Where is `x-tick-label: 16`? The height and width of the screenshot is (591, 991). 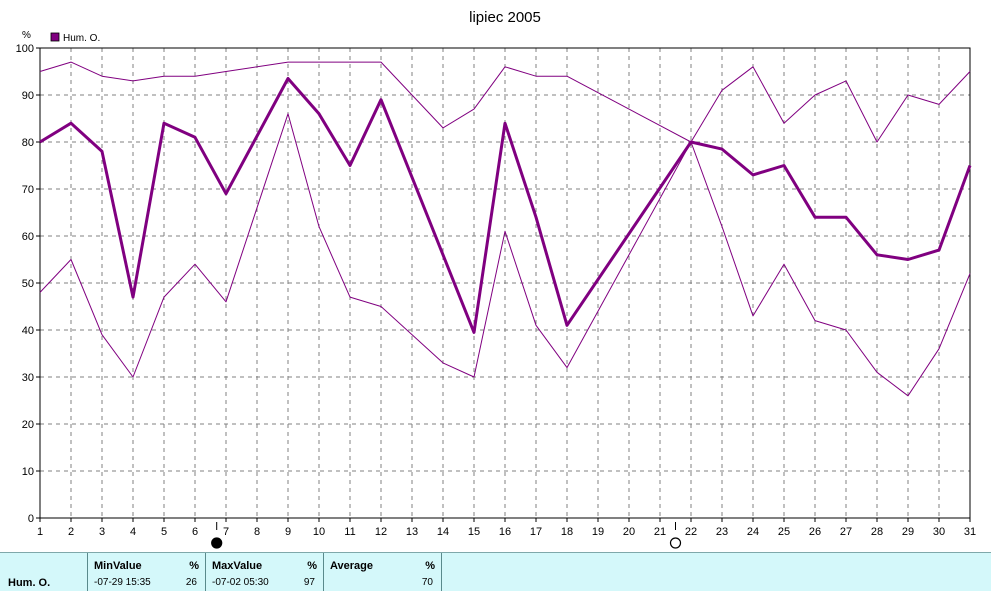 x-tick-label: 16 is located at coordinates (505, 532).